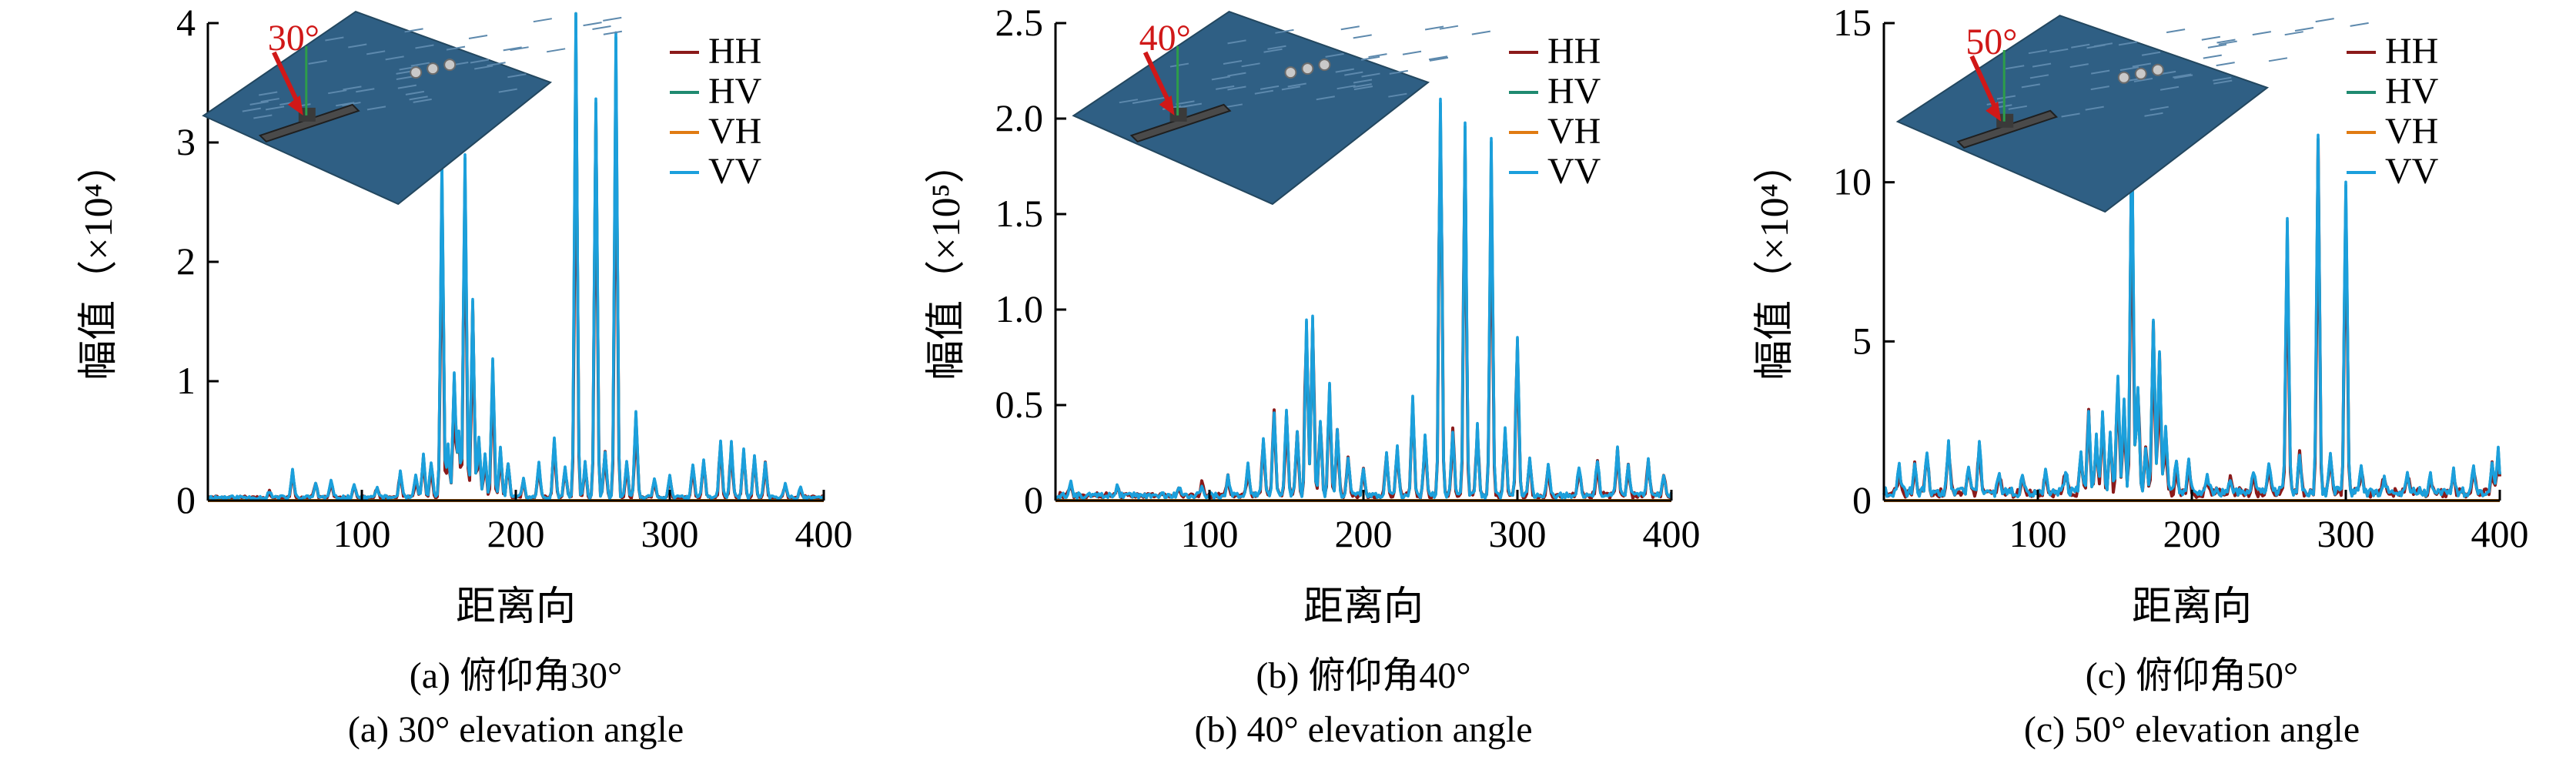 The height and width of the screenshot is (757, 2576). Describe the element at coordinates (1019, 213) in the screenshot. I see `y-tick-label: 1.5` at that location.